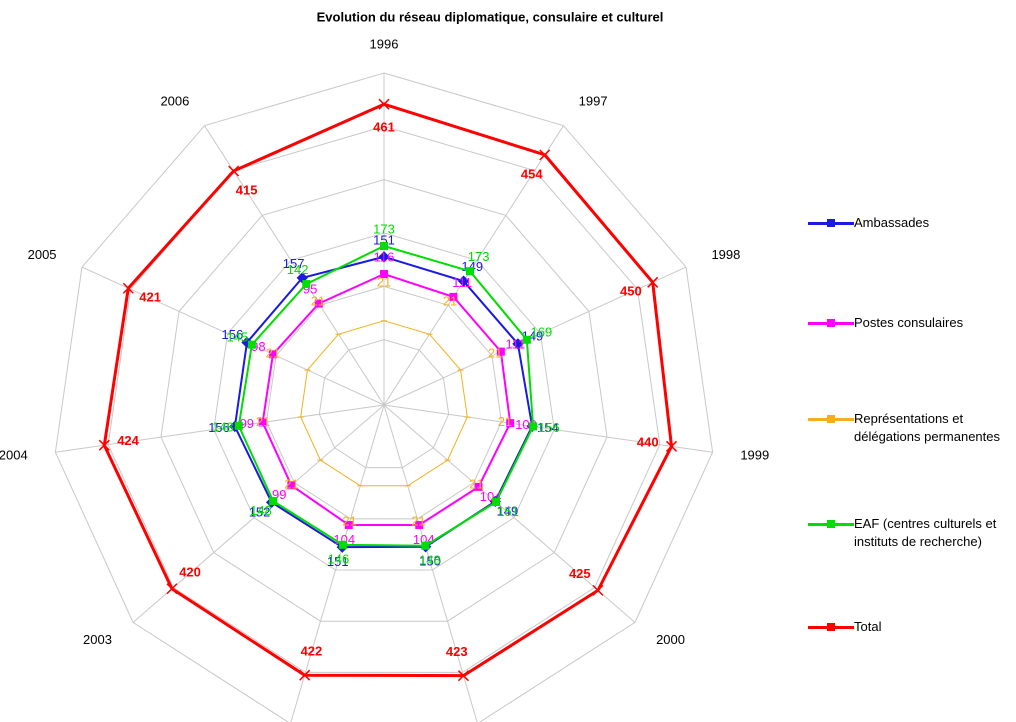  Describe the element at coordinates (430, 560) in the screenshot. I see `value-label: 150` at that location.